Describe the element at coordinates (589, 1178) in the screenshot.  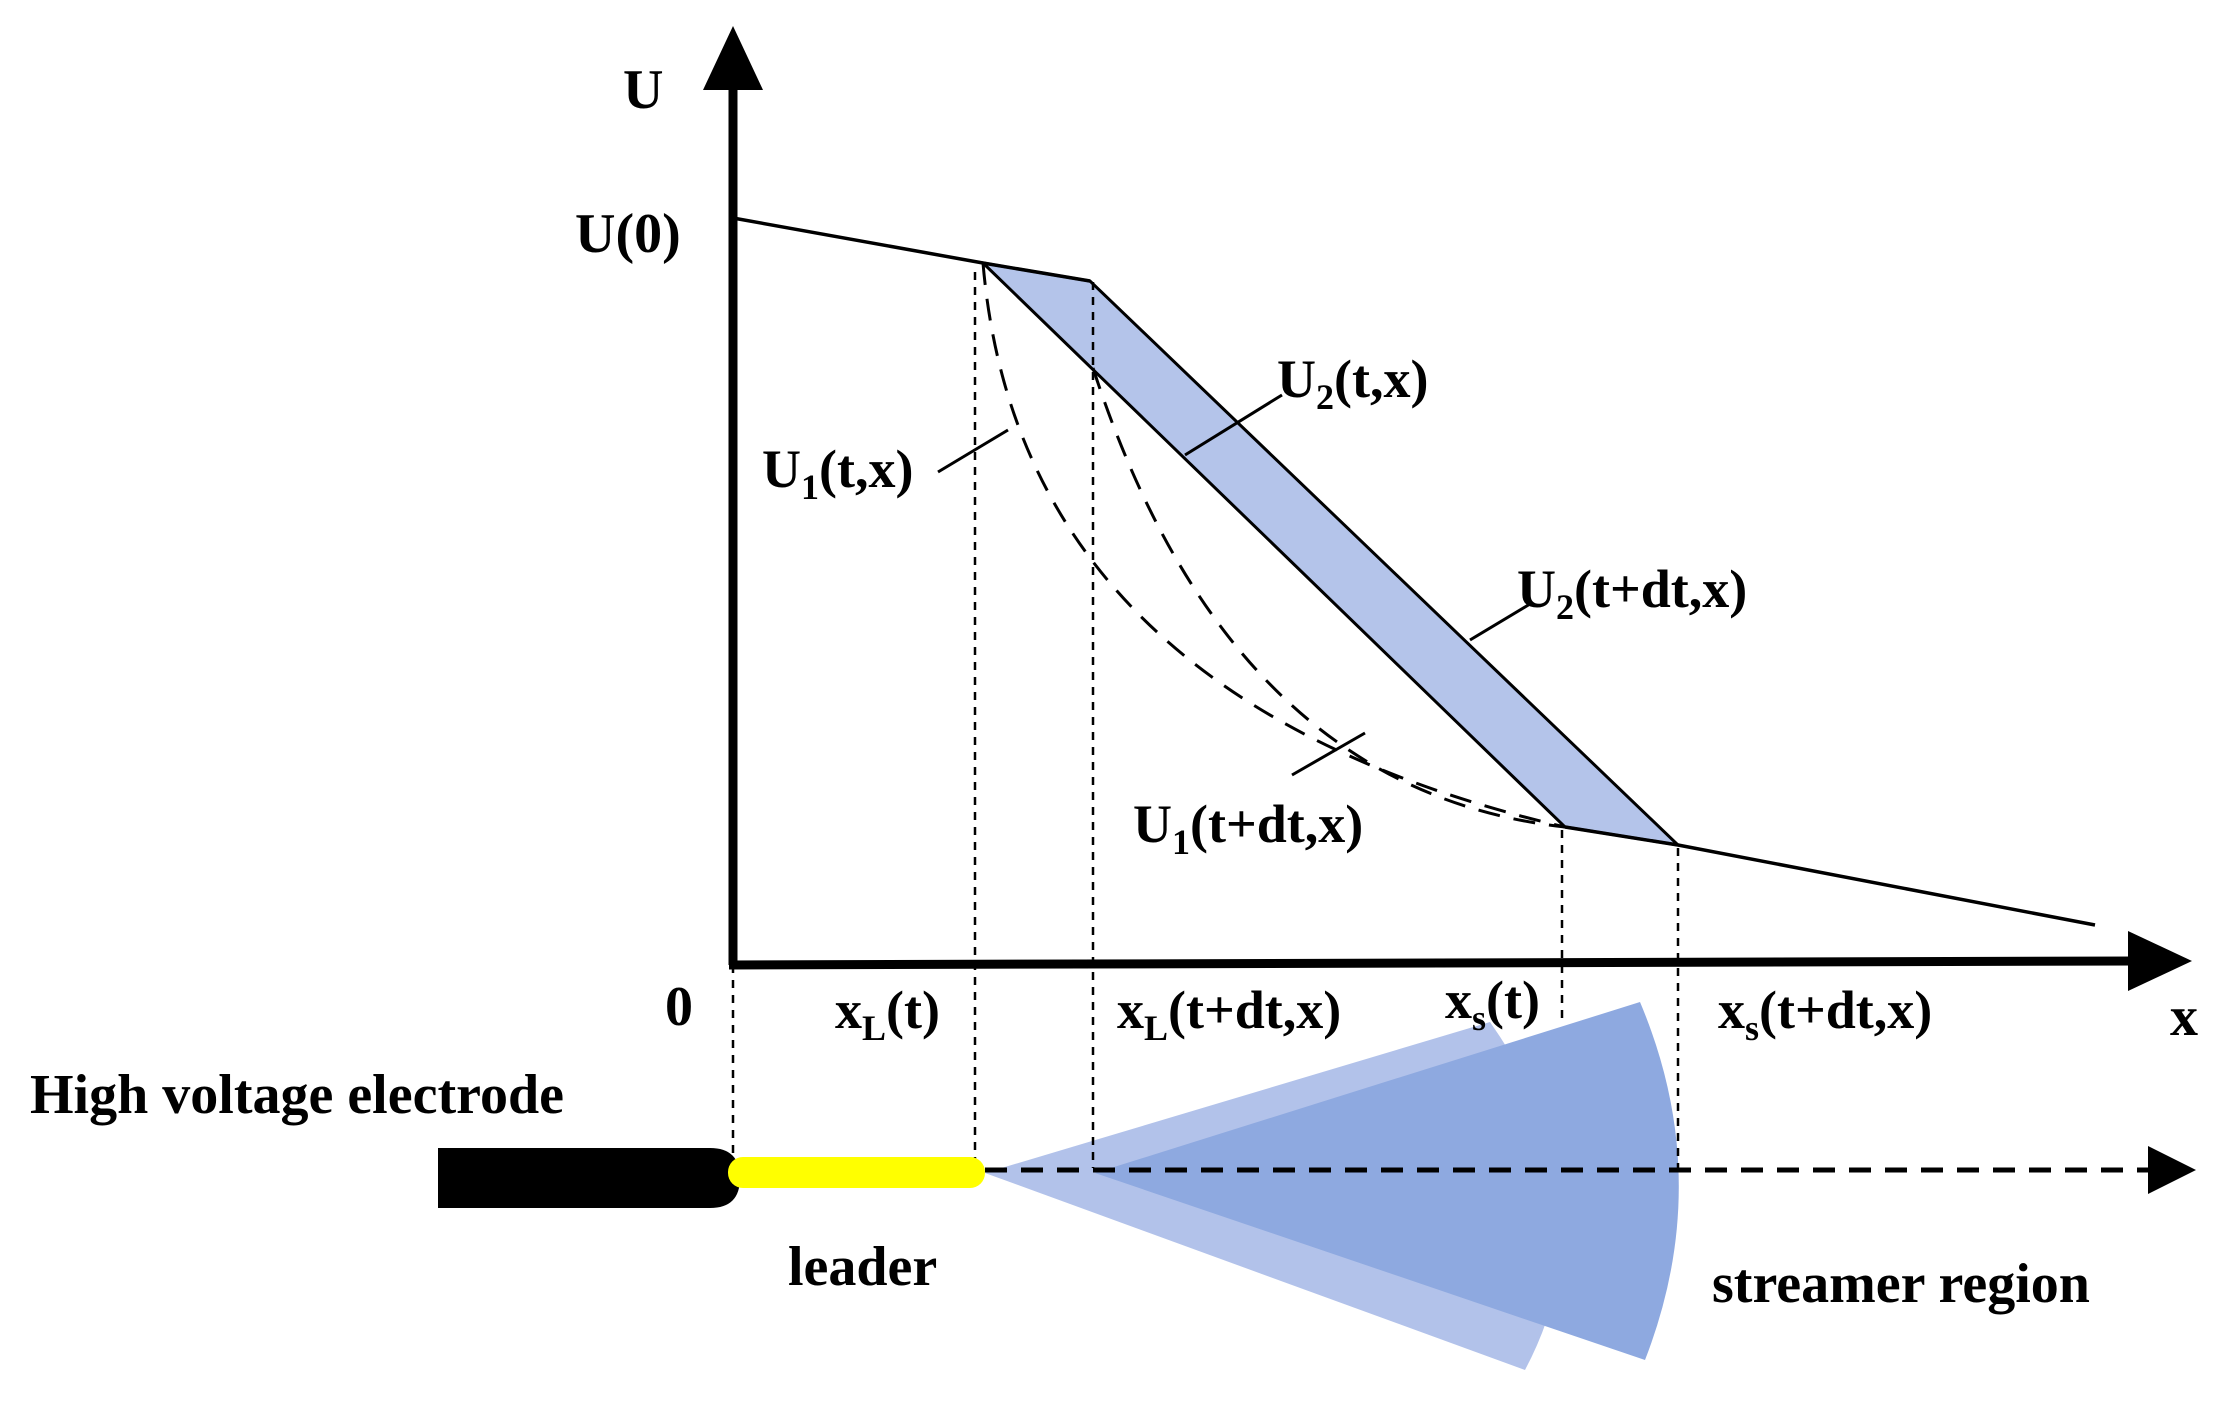
I see `electrode-shape` at that location.